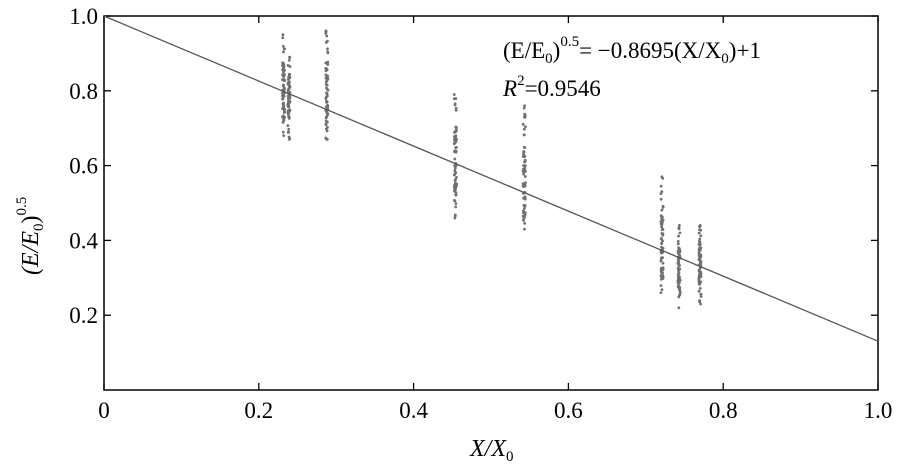  I want to click on x-tick-label: 1.0, so click(878, 410).